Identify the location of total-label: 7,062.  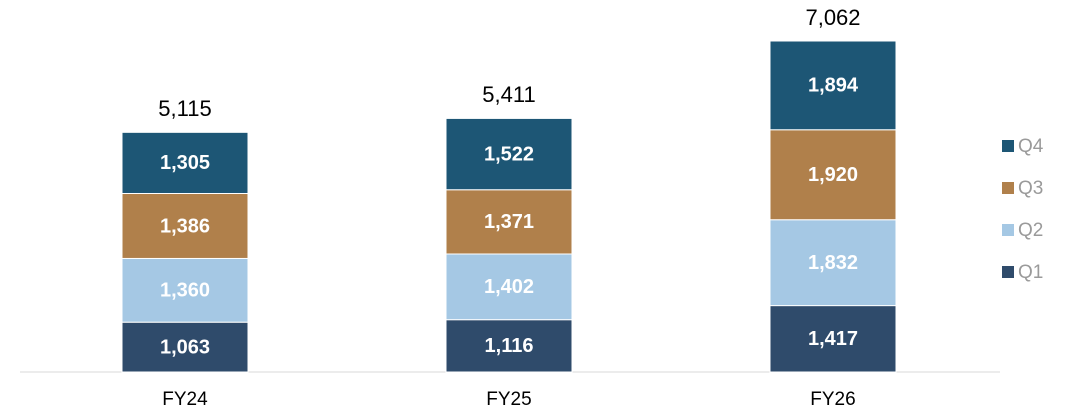
(832, 17).